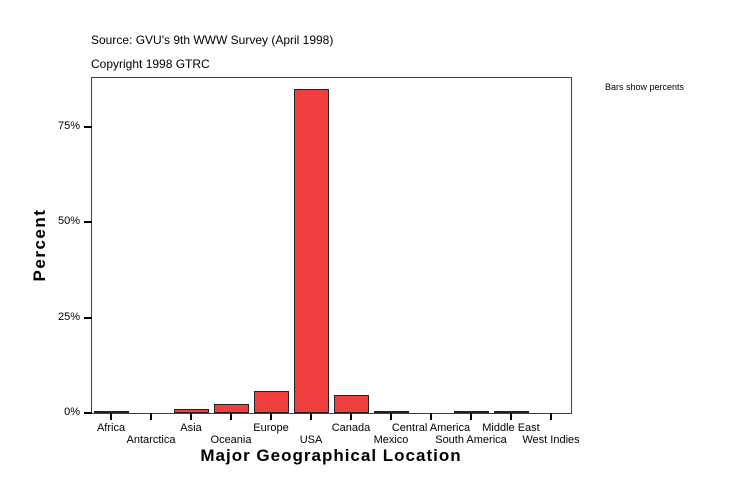 This screenshot has height=502, width=734. I want to click on x-category-label: Central America, so click(431, 428).